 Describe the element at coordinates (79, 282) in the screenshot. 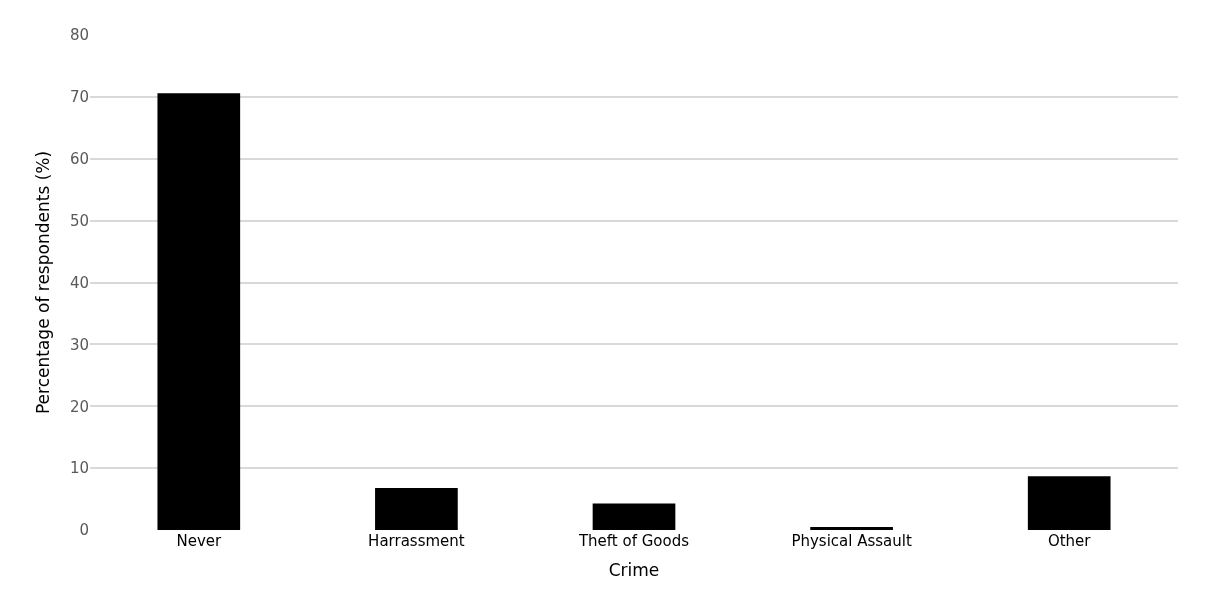

I see `y-tick-label: 40` at that location.